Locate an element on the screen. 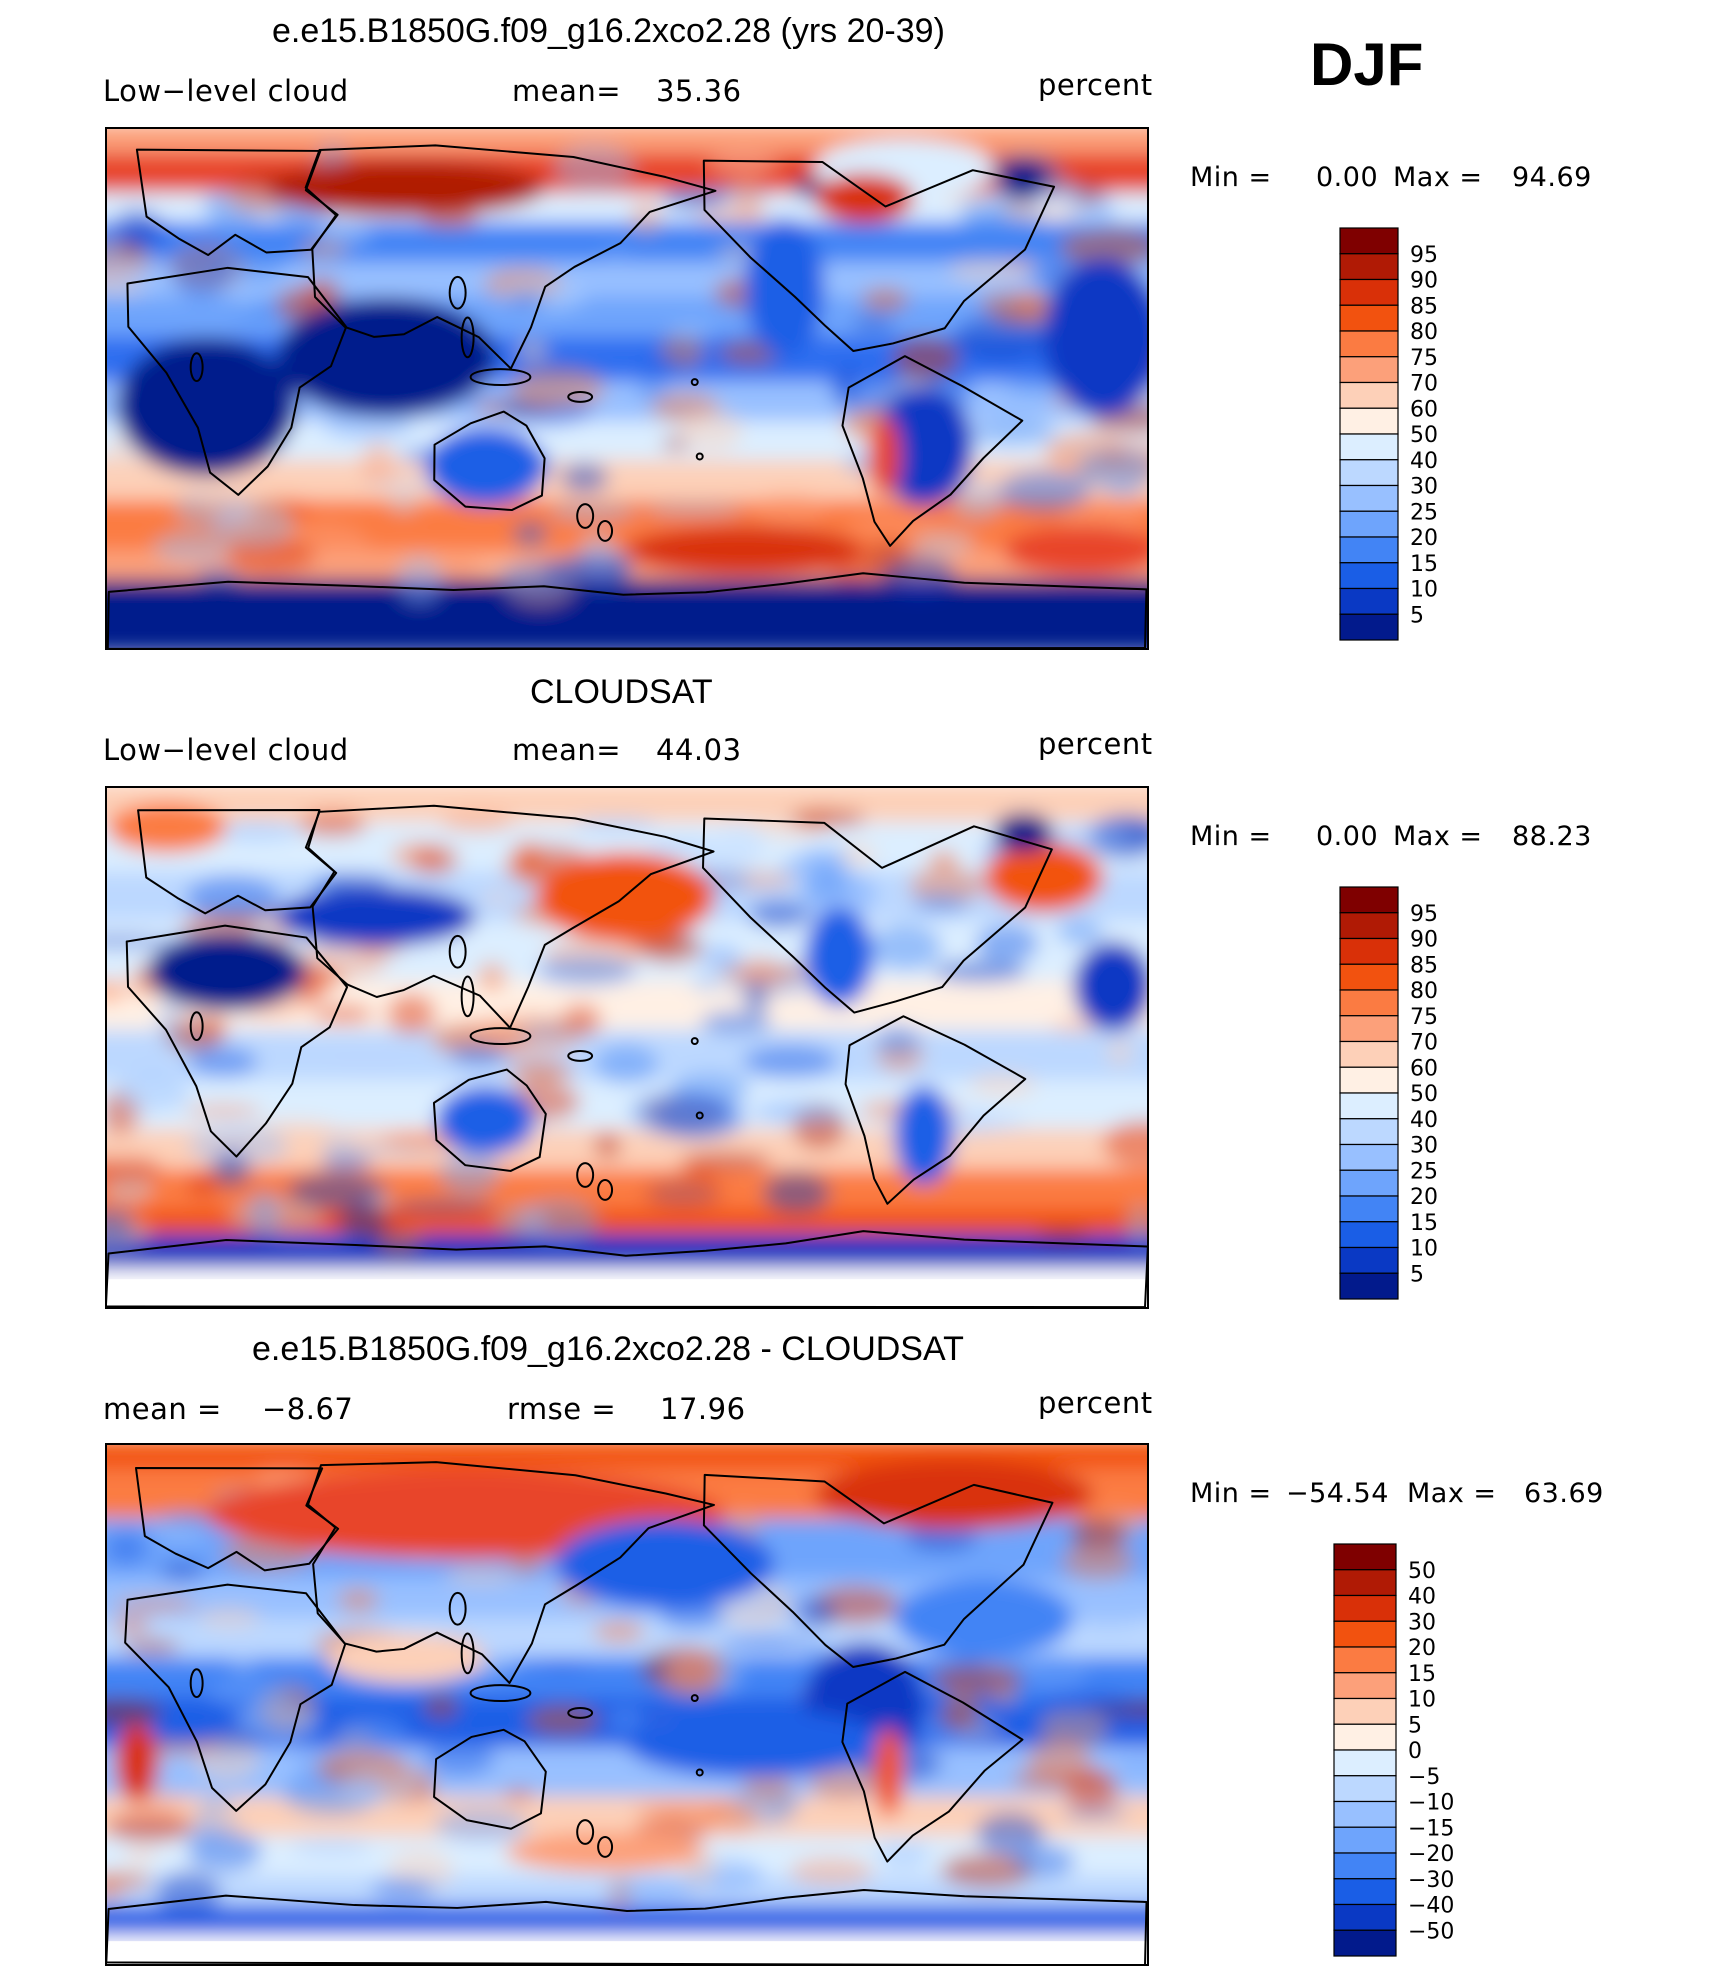 The width and height of the screenshot is (1710, 1966). coastline-africa is located at coordinates (235, 1697).